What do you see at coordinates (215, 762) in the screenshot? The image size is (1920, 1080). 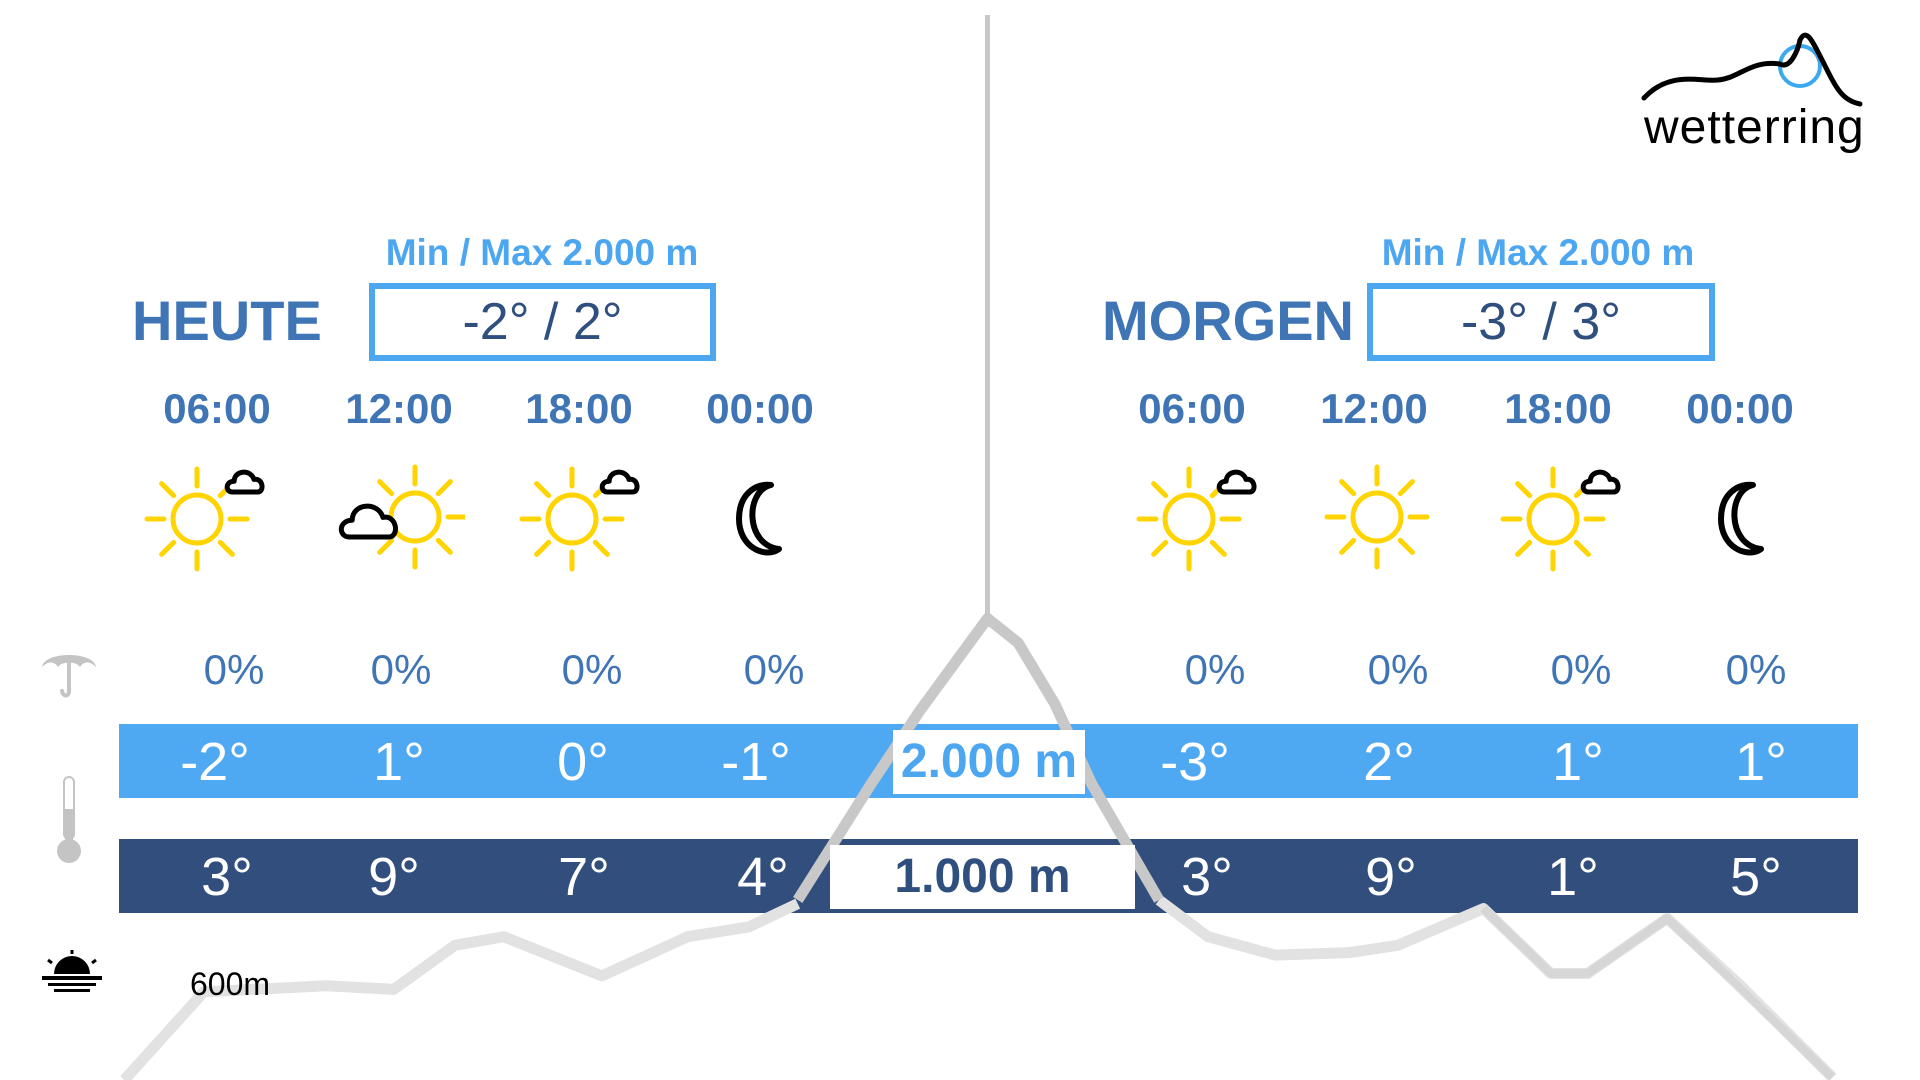 I see `temp-2000m: -2°` at bounding box center [215, 762].